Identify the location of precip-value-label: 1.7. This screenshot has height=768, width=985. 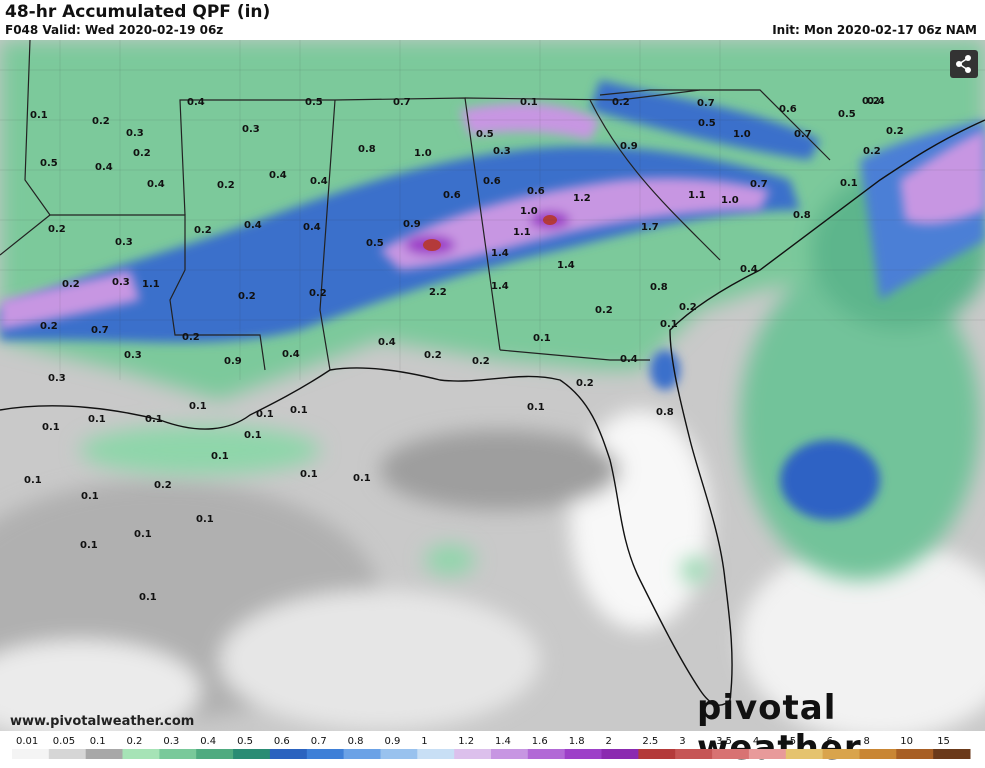
(650, 227).